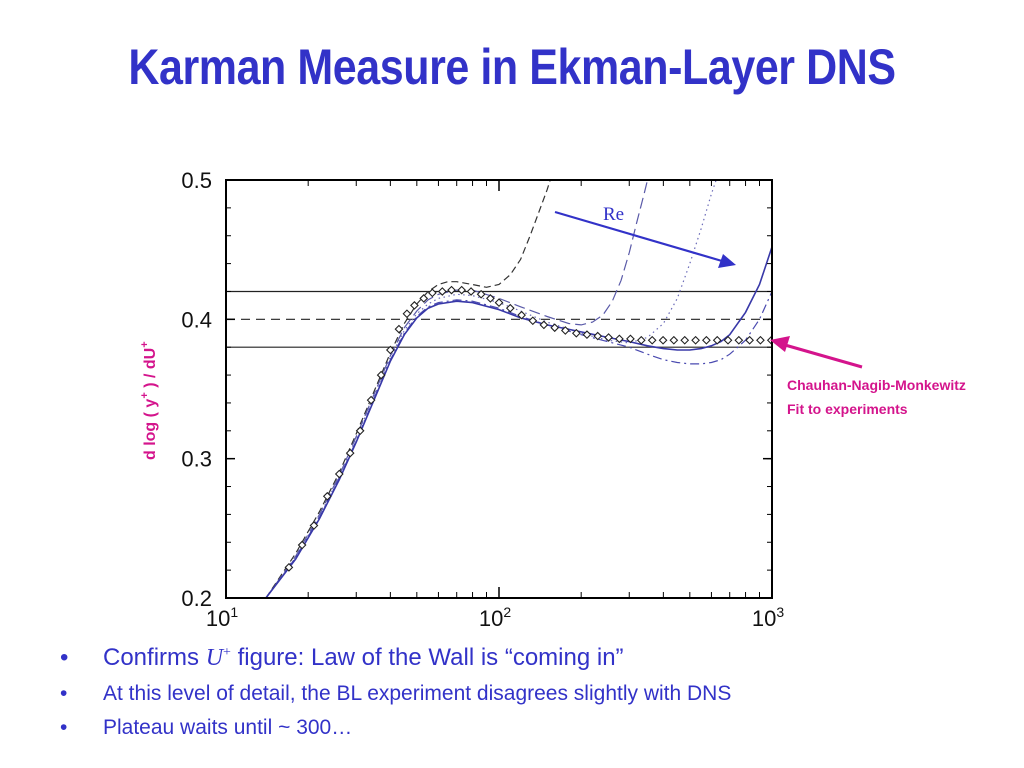  I want to click on u-plus-symbol: U+, so click(218, 658).